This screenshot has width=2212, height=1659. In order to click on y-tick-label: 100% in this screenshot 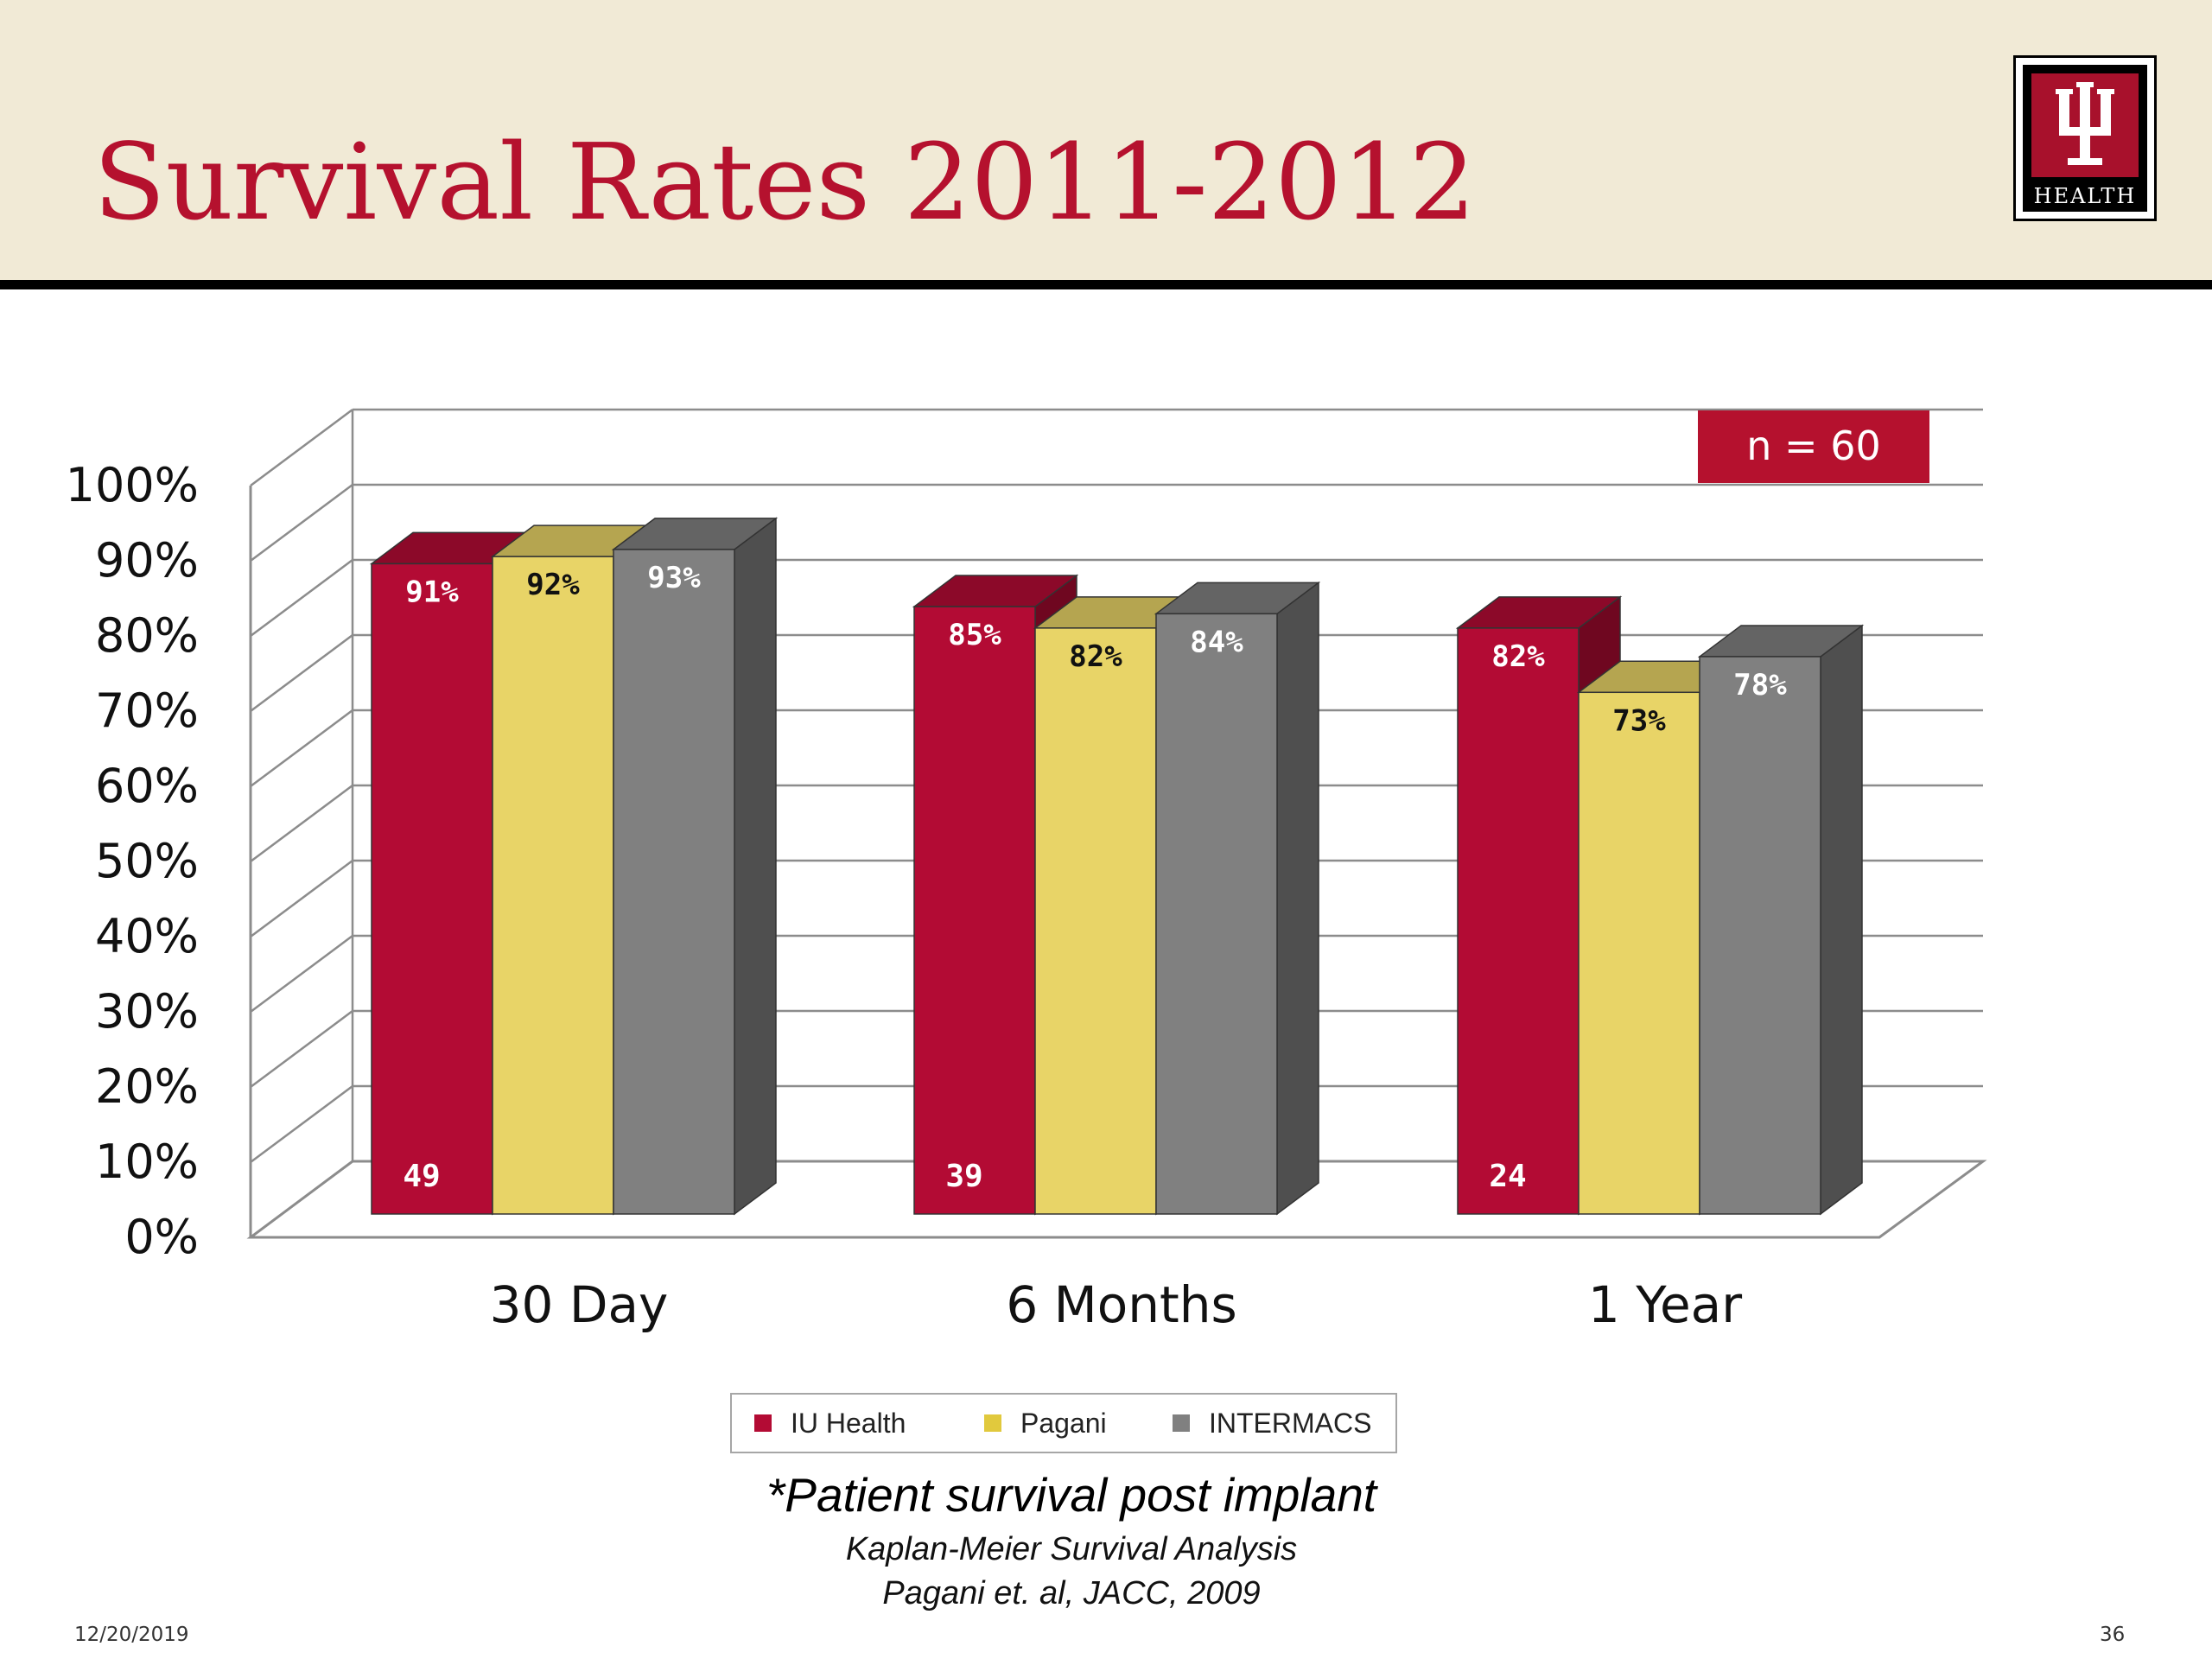, I will do `click(132, 485)`.